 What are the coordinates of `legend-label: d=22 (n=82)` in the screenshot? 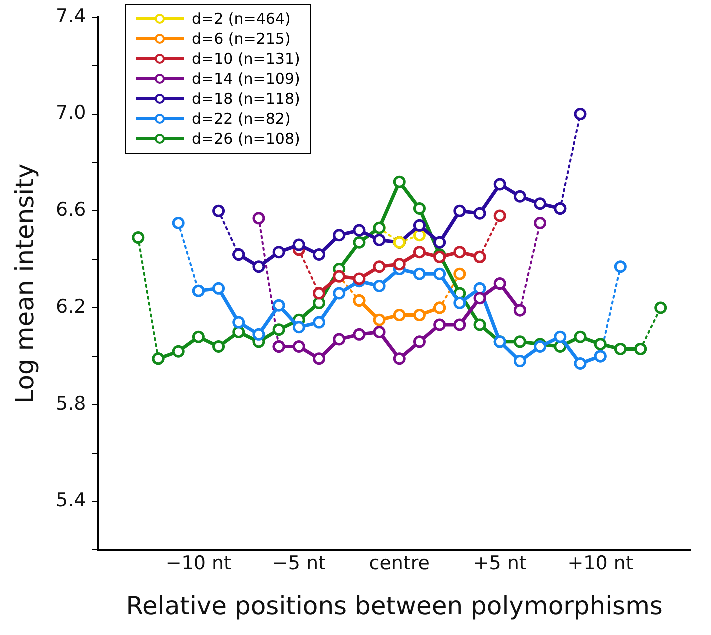 It's located at (241, 119).